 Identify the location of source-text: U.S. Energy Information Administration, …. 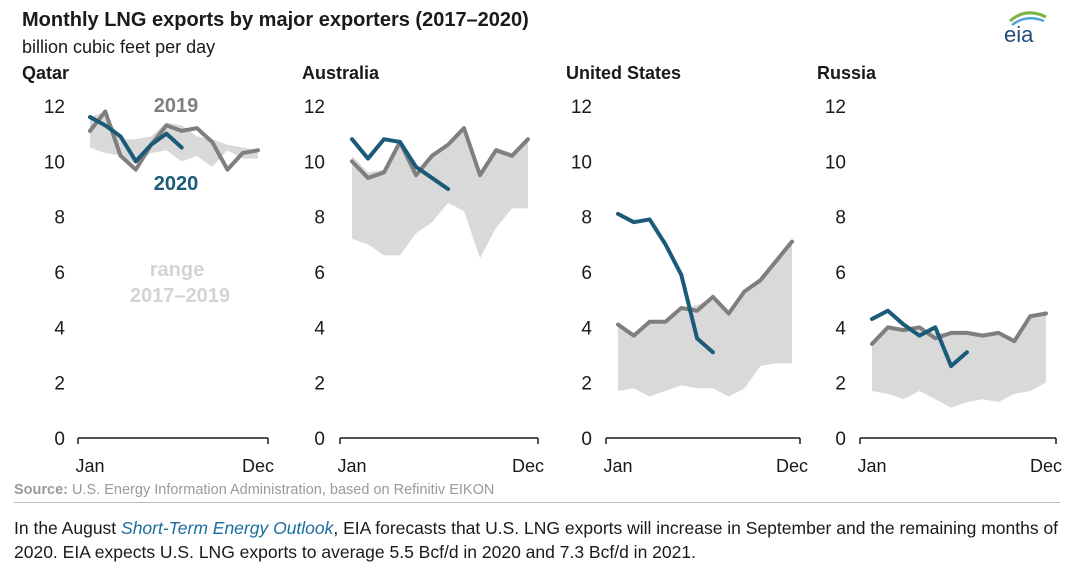
(281, 490).